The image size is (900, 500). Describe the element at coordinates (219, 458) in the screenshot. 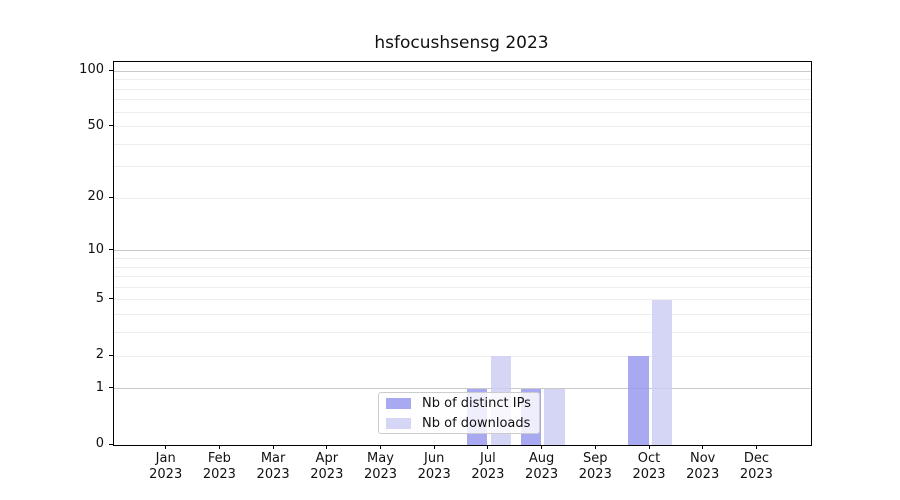

I see `x-tick-month: Feb` at that location.